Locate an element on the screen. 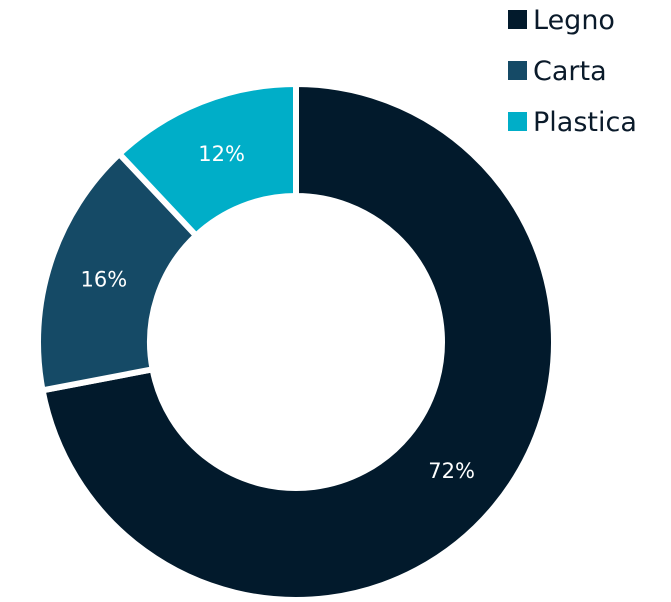 The image size is (671, 602). legend-label-carta: Carta is located at coordinates (570, 71).